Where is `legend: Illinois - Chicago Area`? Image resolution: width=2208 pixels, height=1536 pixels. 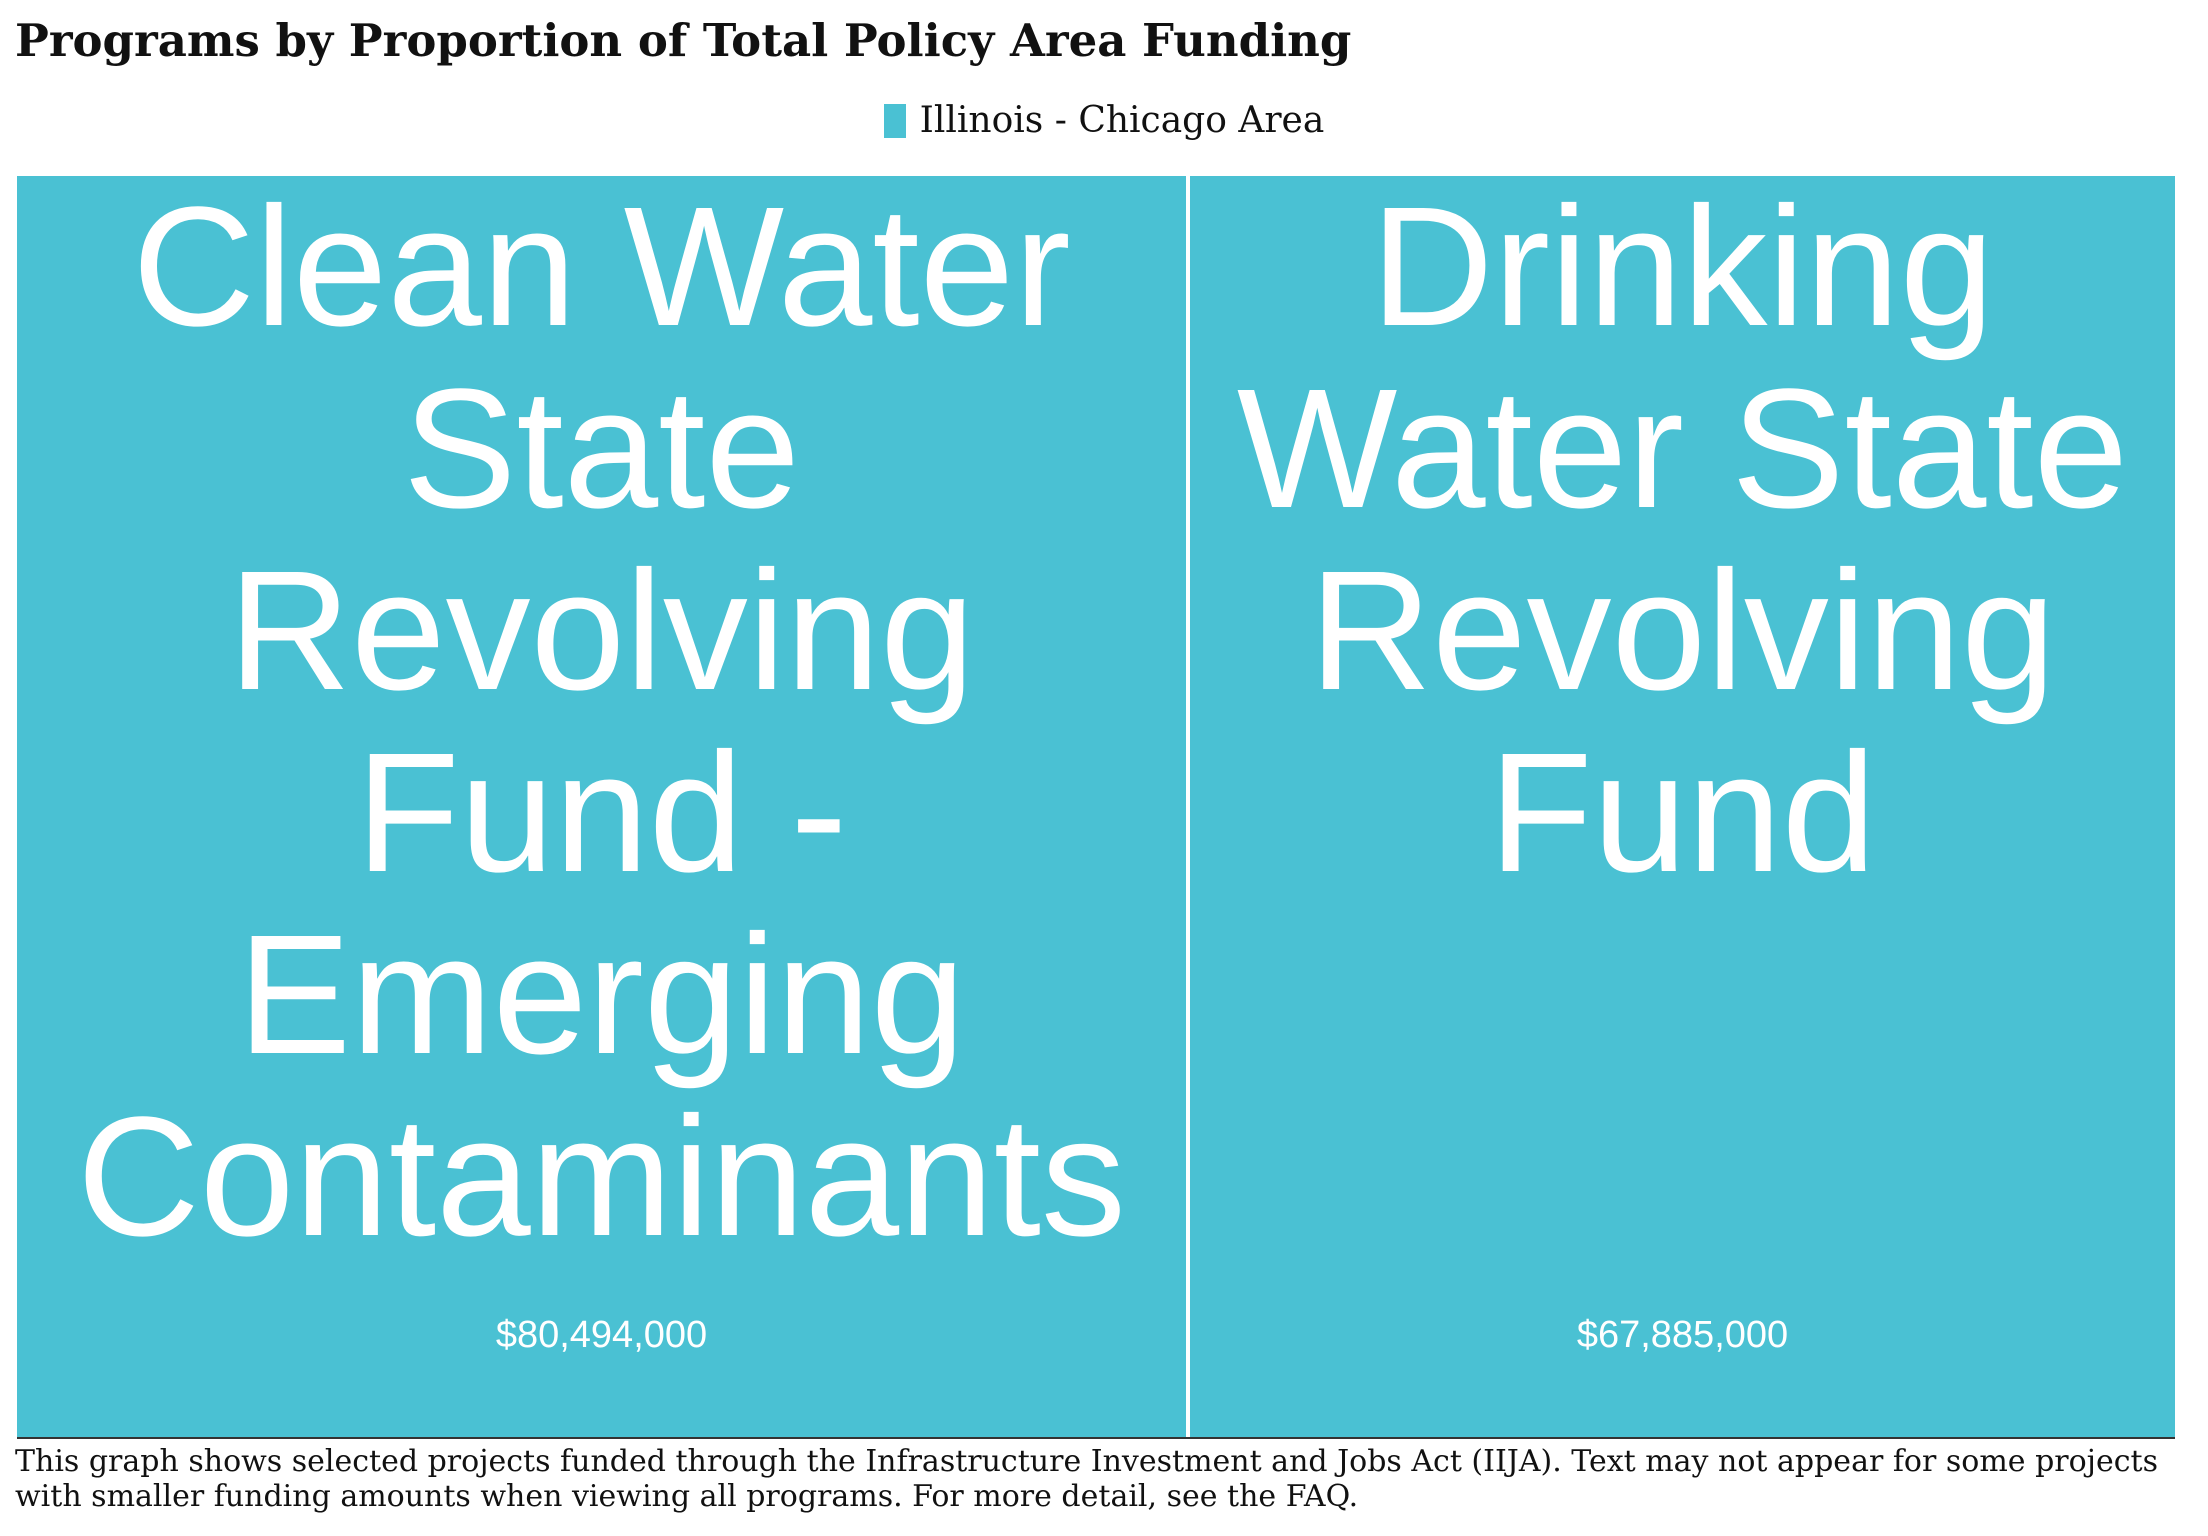 legend: Illinois - Chicago Area is located at coordinates (1104, 120).